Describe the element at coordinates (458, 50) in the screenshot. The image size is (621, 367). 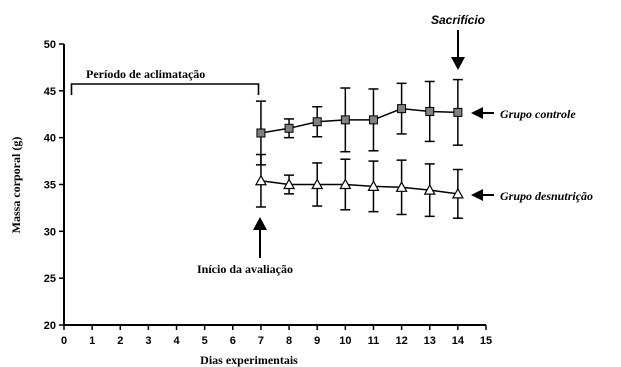
I see `sacrifice-arrow-icon` at that location.